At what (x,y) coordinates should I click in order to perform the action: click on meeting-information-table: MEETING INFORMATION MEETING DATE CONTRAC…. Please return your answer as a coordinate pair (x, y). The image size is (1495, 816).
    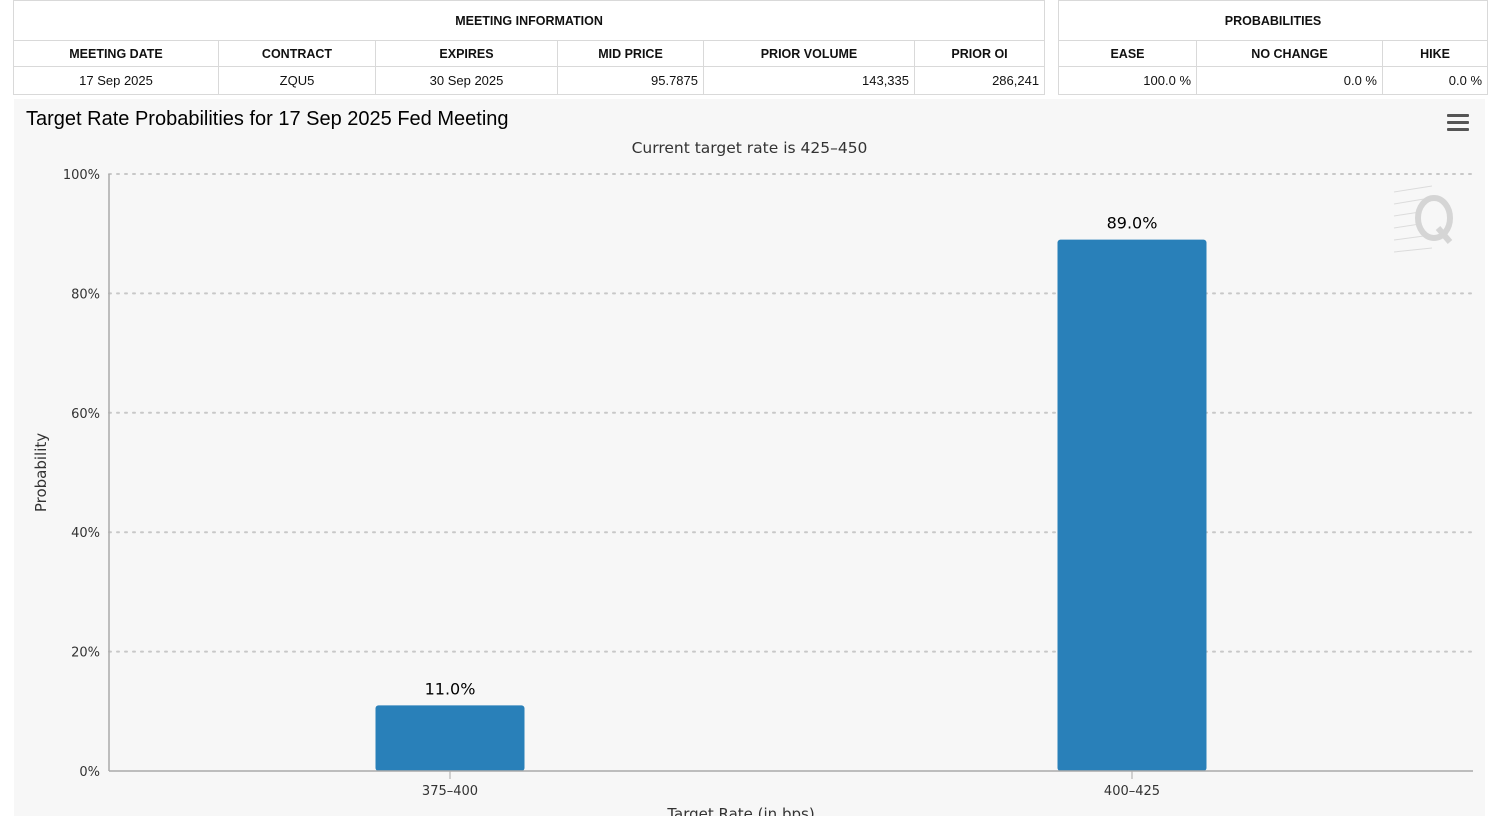
    Looking at the image, I should click on (529, 47).